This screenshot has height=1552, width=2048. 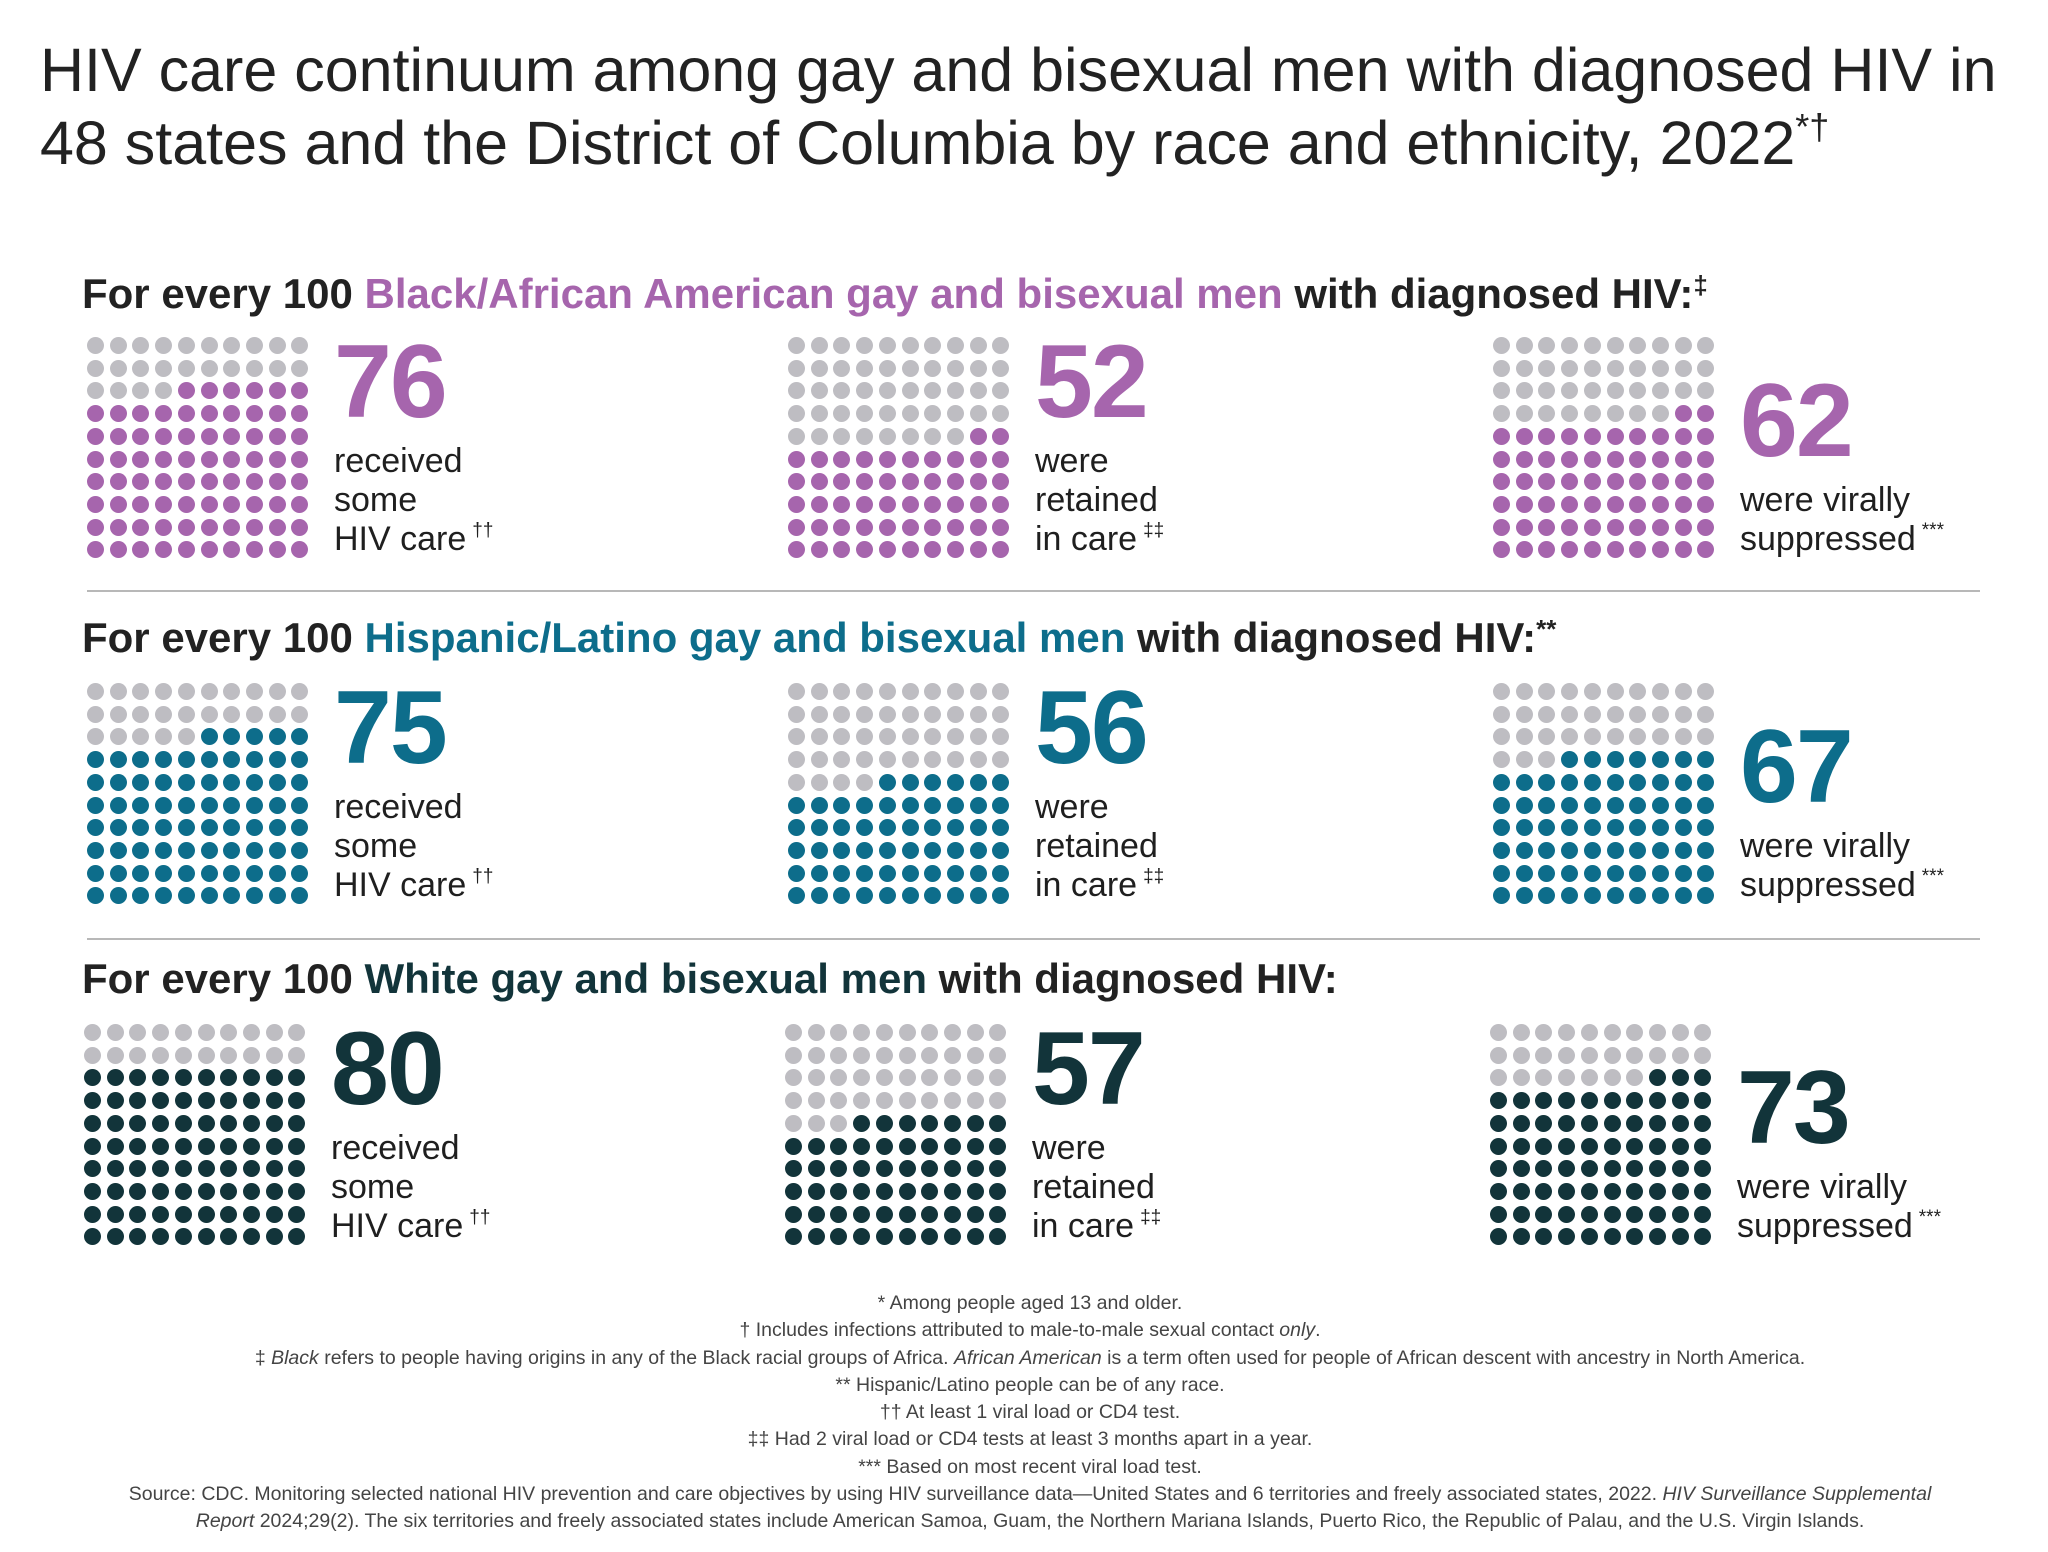 I want to click on stat-value: 75, so click(x=391, y=728).